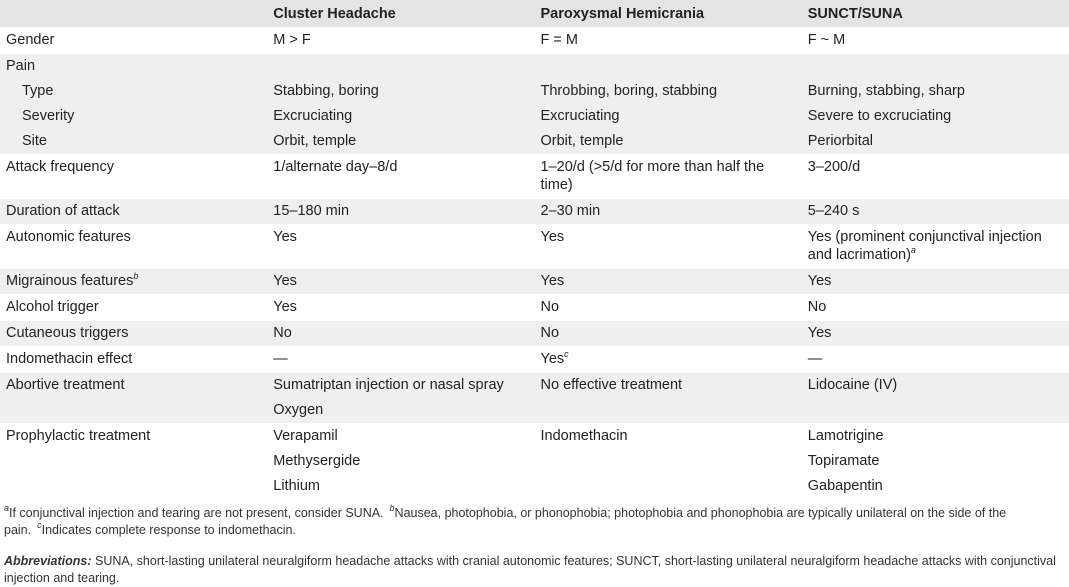 This screenshot has width=1069, height=587. What do you see at coordinates (334, 14) in the screenshot?
I see `column-header: Cluster Headache` at bounding box center [334, 14].